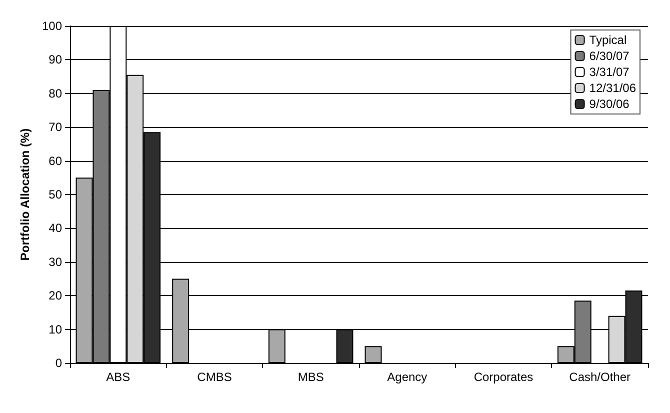 The image size is (670, 413). What do you see at coordinates (504, 377) in the screenshot?
I see `x-tick-label: Corporates` at bounding box center [504, 377].